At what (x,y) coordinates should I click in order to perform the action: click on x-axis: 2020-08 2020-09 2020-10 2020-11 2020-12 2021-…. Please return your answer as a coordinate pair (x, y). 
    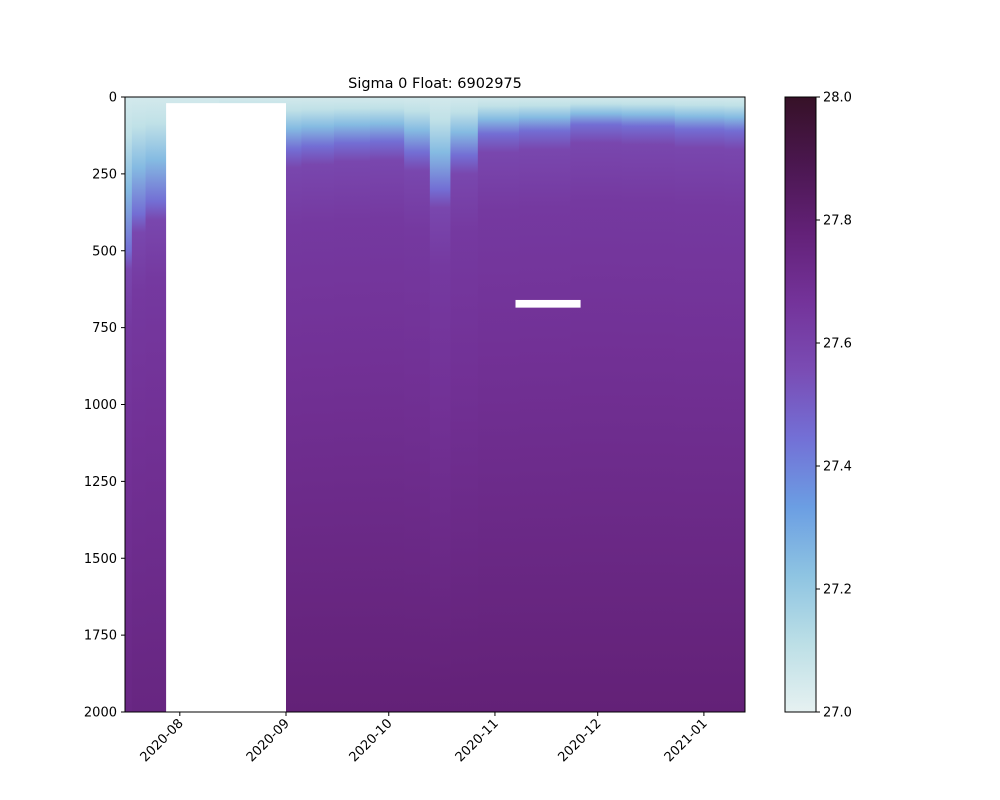
    Looking at the image, I should click on (424, 738).